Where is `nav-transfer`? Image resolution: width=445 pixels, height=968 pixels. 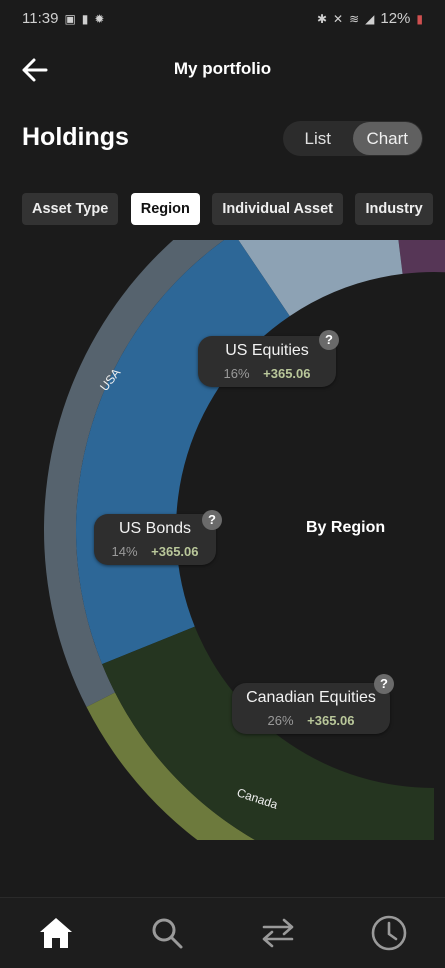
nav-transfer is located at coordinates (278, 933).